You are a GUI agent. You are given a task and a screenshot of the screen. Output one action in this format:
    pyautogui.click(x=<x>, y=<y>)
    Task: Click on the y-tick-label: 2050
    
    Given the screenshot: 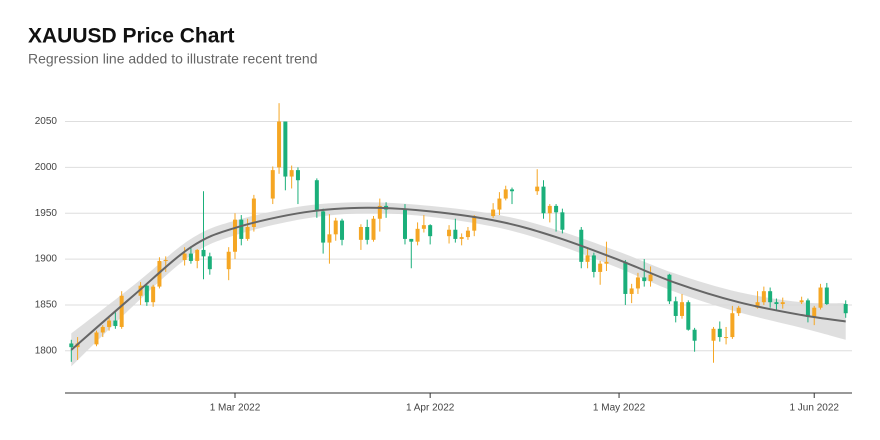 What is the action you would take?
    pyautogui.click(x=46, y=121)
    